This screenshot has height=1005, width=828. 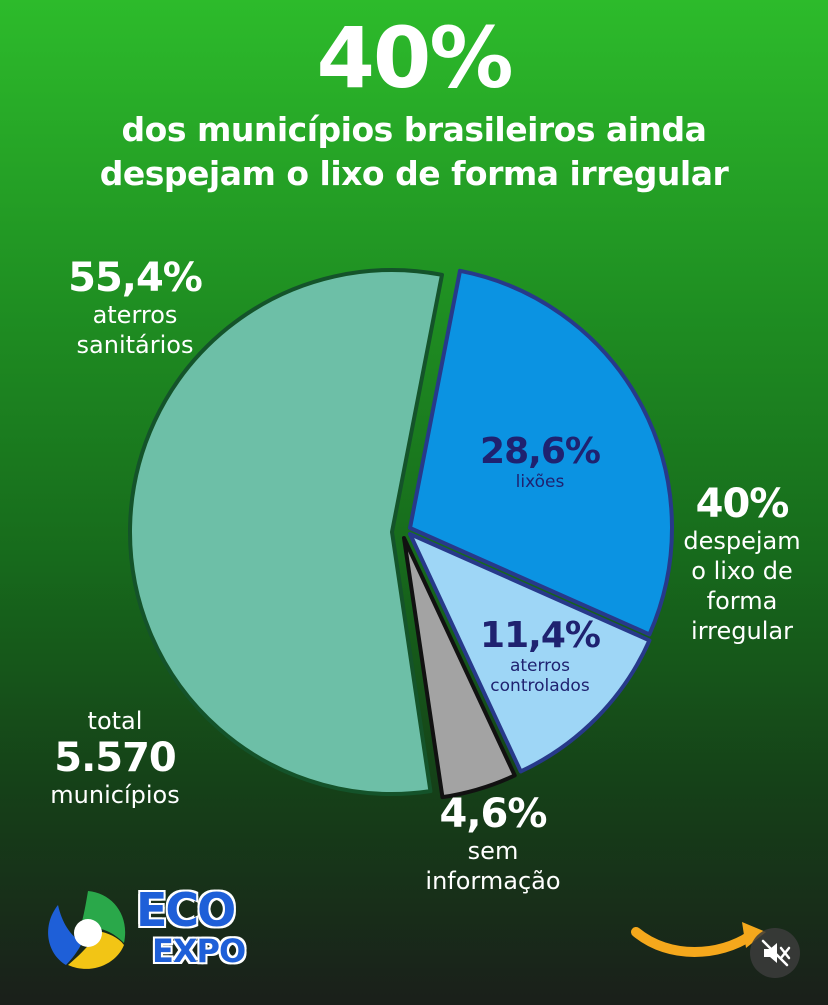 What do you see at coordinates (199, 951) in the screenshot?
I see `logo-text-expo: EXPO` at bounding box center [199, 951].